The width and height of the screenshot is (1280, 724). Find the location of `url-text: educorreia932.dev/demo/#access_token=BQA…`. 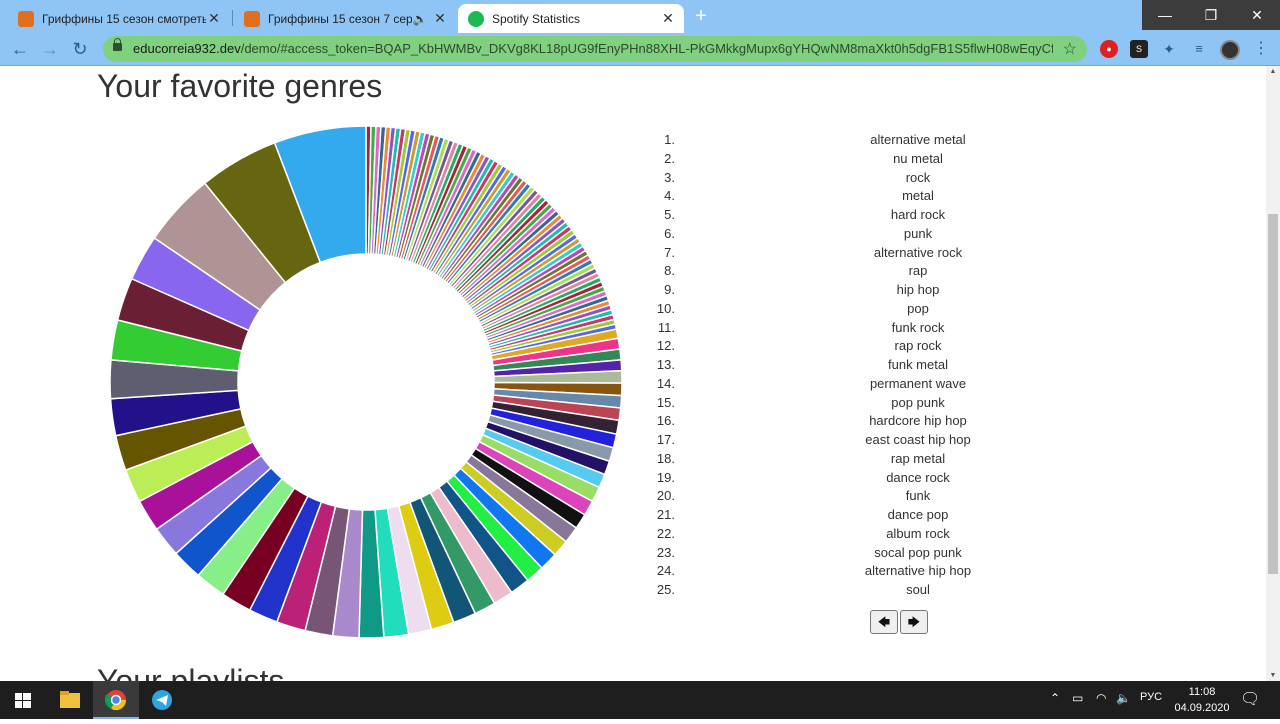

url-text: educorreia932.dev/demo/#access_token=BQA… is located at coordinates (593, 48).